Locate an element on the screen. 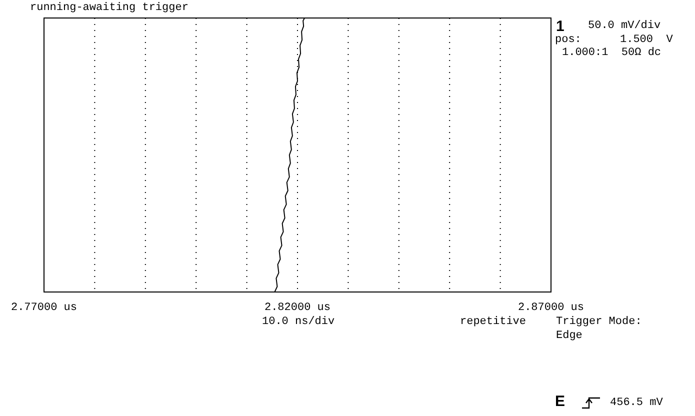 The height and width of the screenshot is (416, 695). text: repetitive is located at coordinates (493, 322).